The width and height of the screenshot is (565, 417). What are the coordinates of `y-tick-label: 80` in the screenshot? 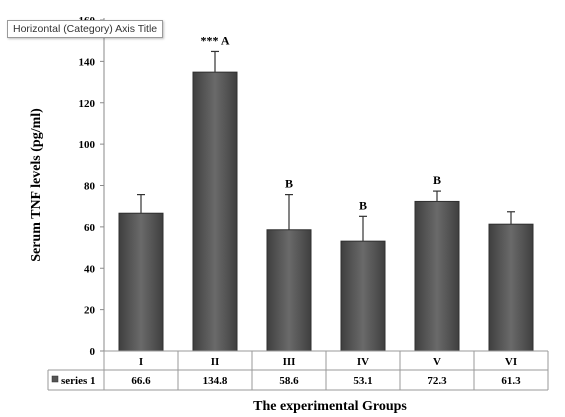 It's located at (90, 187).